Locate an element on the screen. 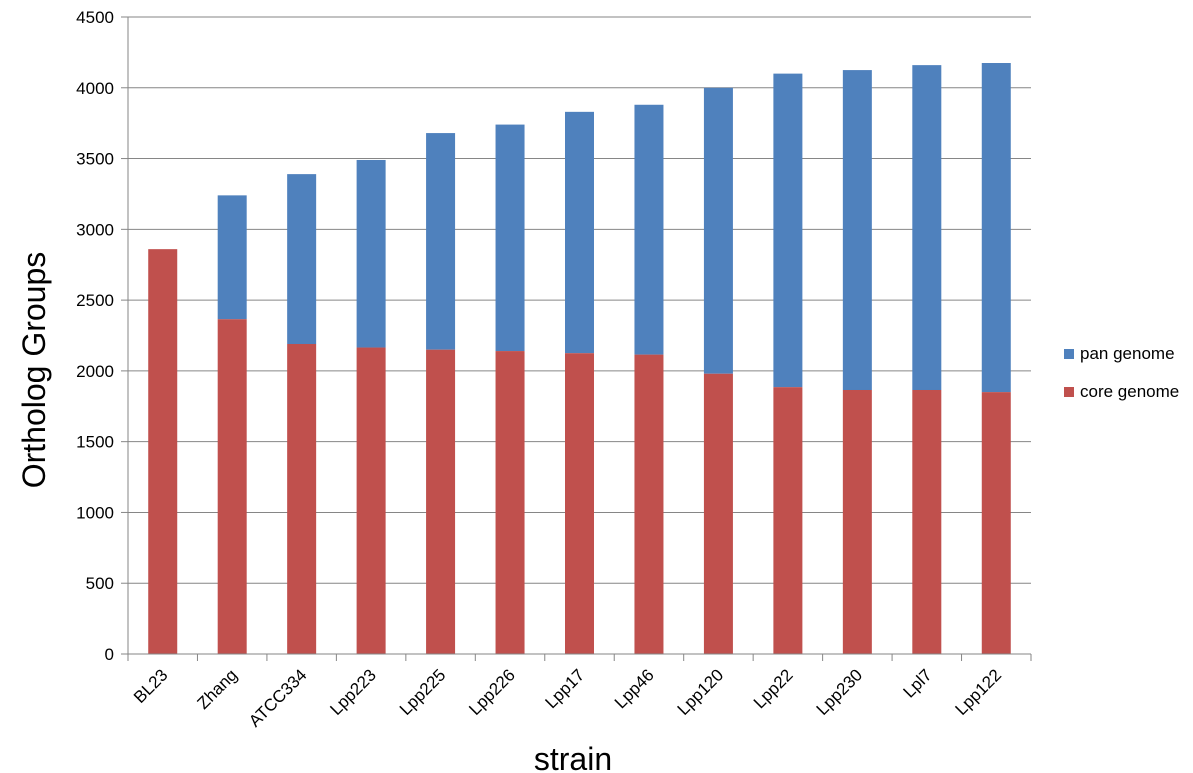 This screenshot has height=773, width=1193. y-tick-label: 4500 is located at coordinates (95, 17).